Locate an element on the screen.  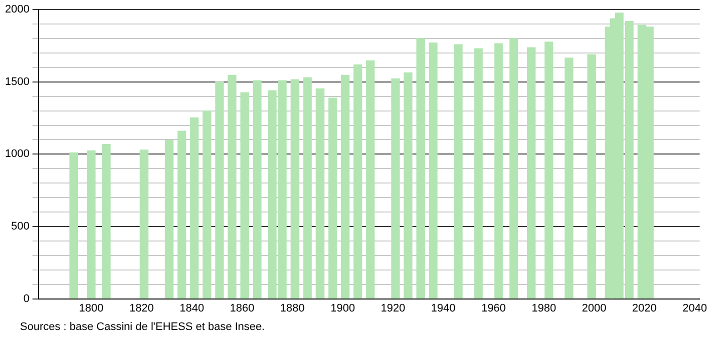
y-tick-label: 2000 is located at coordinates (17, 10).